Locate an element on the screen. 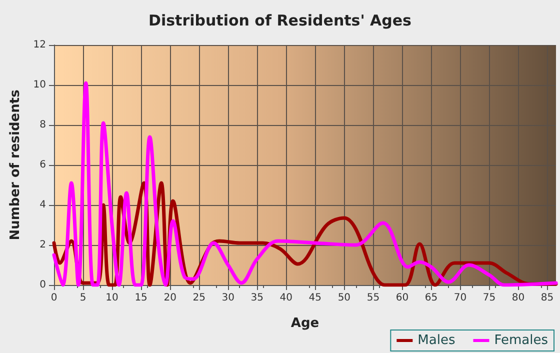 The image size is (560, 353). x-tick-label: 50 is located at coordinates (344, 298).